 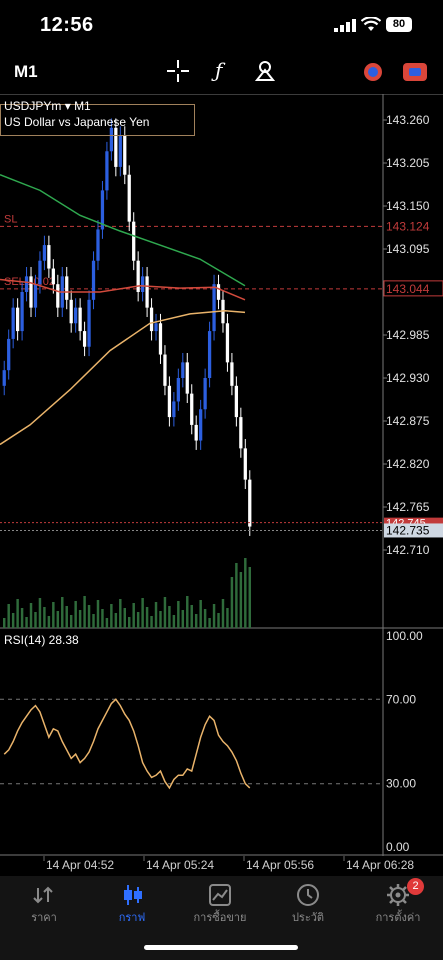 I want to click on trade-panel-icon, so click(x=415, y=72).